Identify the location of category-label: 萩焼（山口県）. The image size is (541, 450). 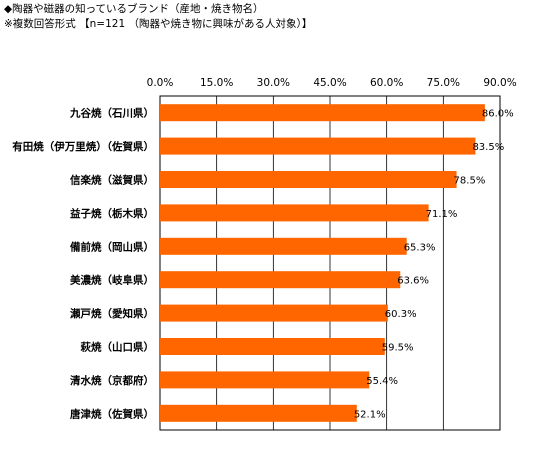
(117, 347).